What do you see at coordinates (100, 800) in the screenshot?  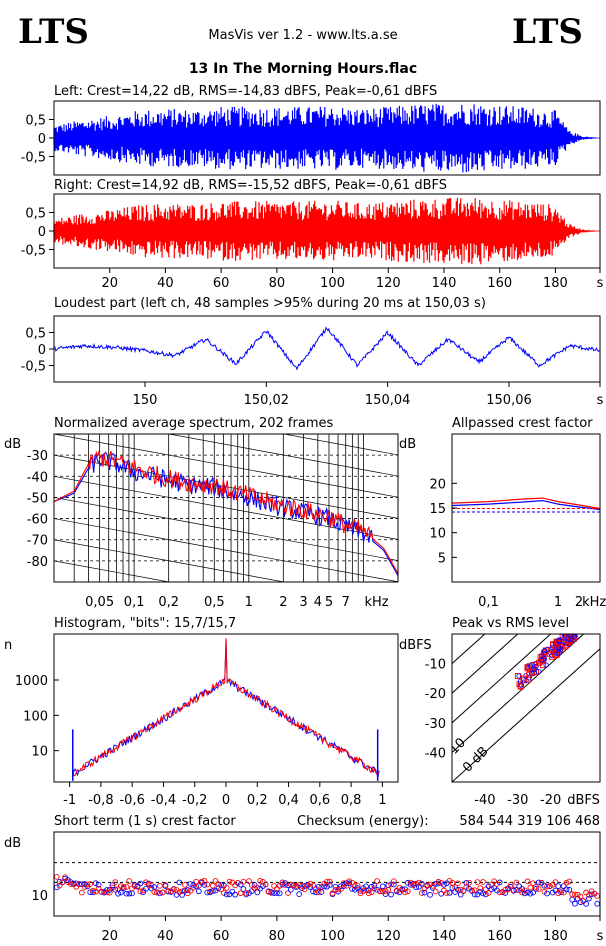 I see `histogram-xtick-label: -0,8` at bounding box center [100, 800].